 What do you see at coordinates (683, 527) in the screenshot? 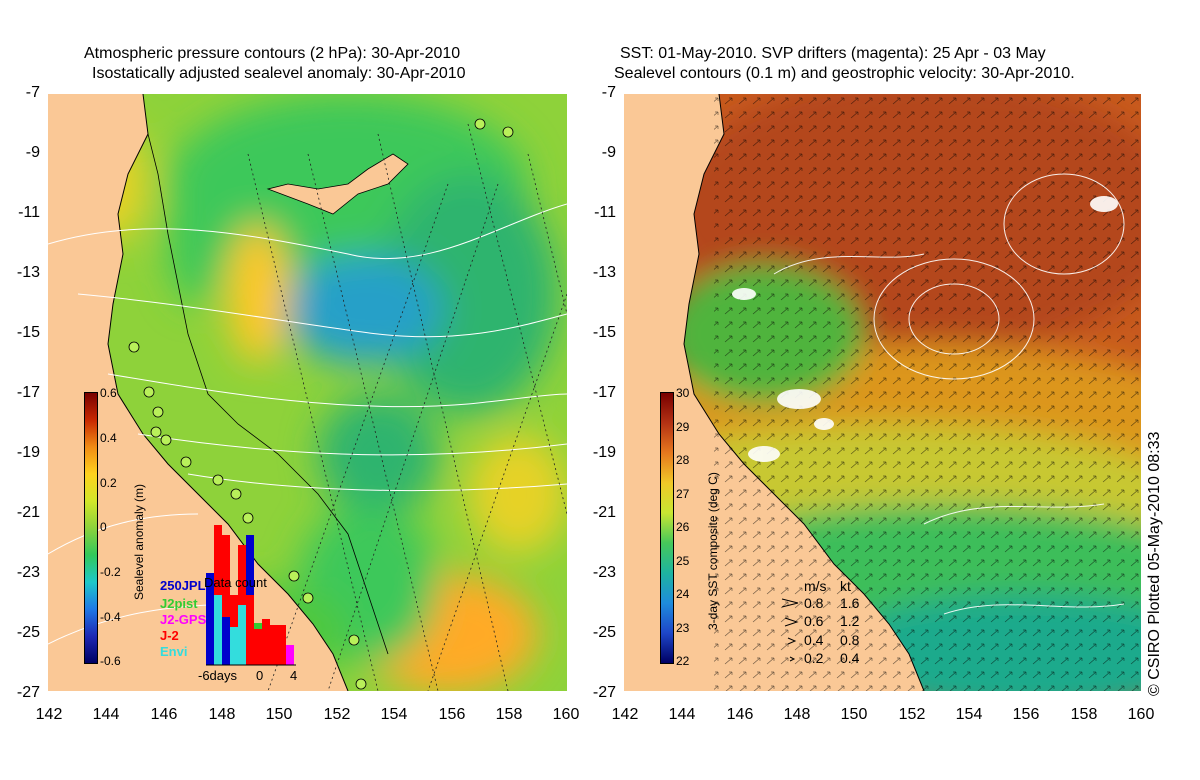
I see `cbar-label: 26` at bounding box center [683, 527].